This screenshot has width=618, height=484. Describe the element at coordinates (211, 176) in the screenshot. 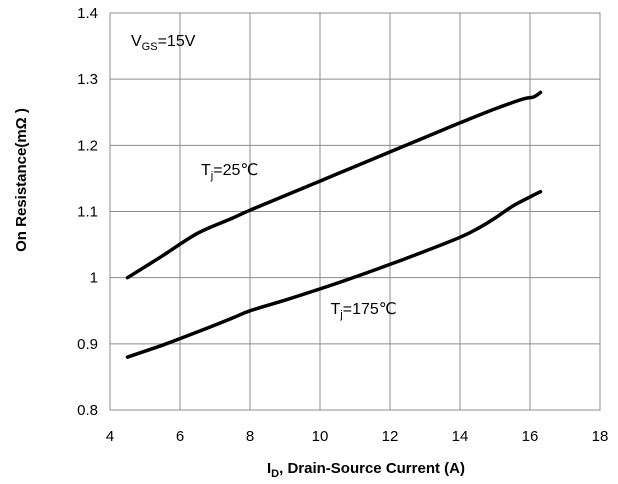

I see `annotation-1-sub: j` at that location.